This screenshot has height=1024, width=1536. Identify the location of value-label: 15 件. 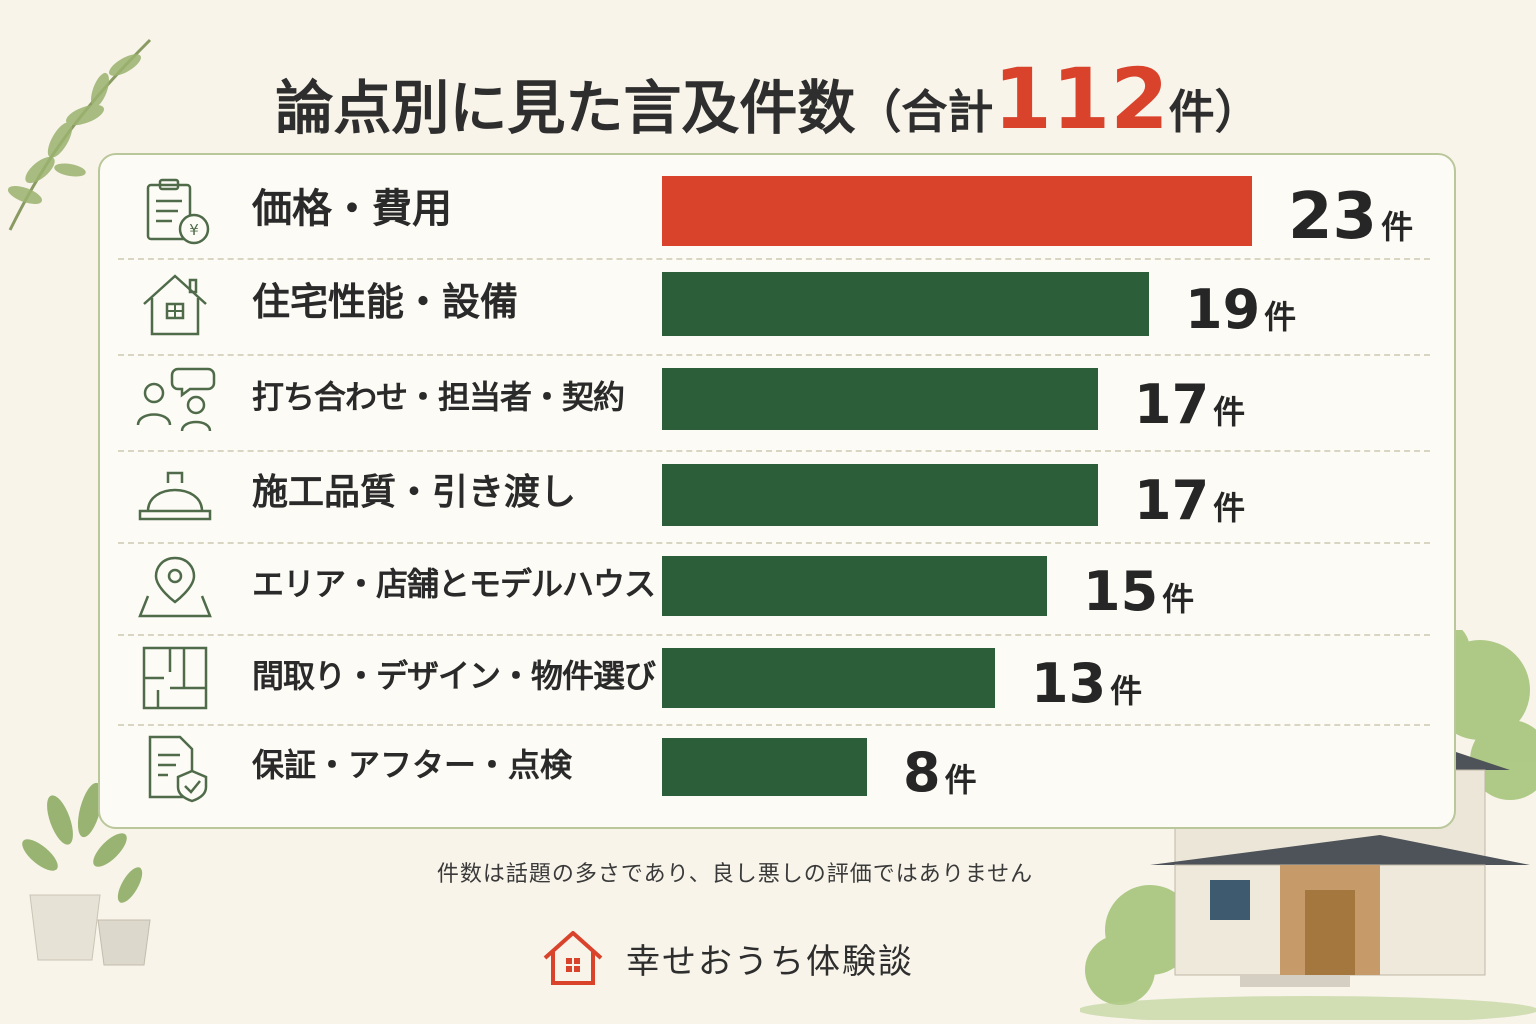
(1138, 592).